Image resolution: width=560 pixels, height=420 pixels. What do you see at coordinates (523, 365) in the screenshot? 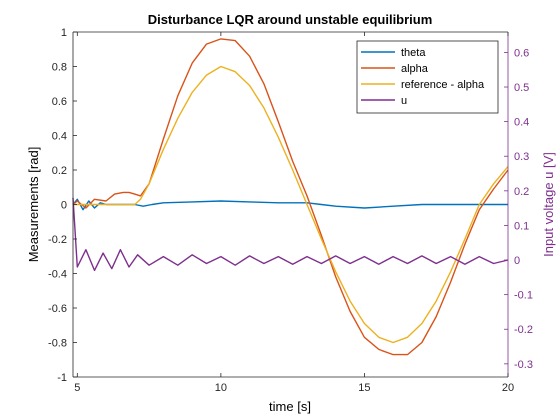
I see `right-tick-label: -0.3` at bounding box center [523, 365].